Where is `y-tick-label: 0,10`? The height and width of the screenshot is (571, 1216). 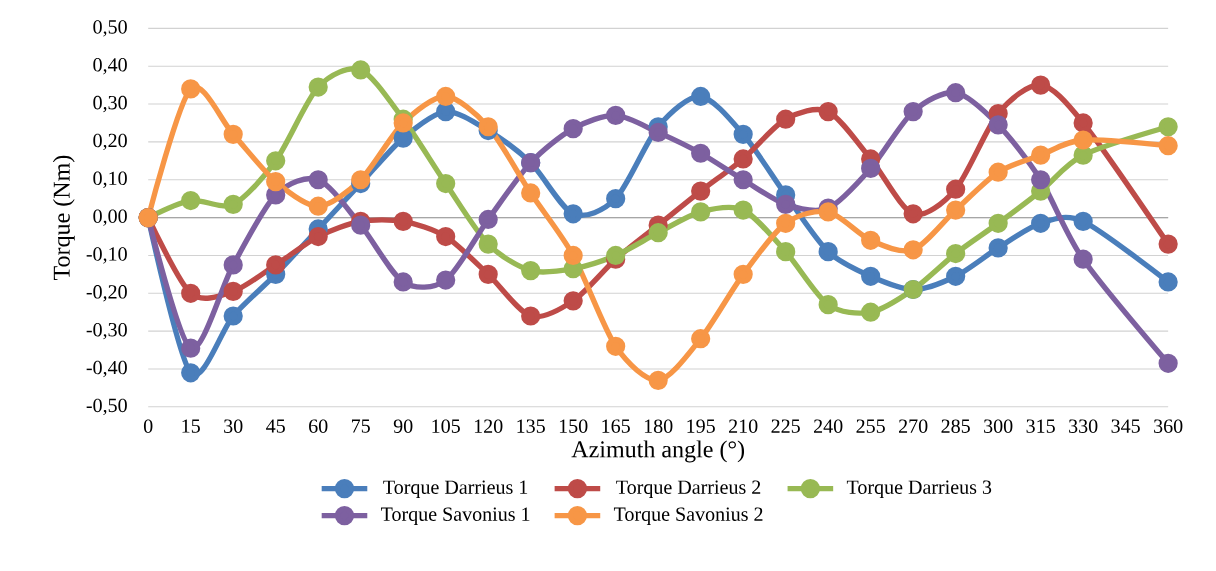 y-tick-label: 0,10 is located at coordinates (110, 179).